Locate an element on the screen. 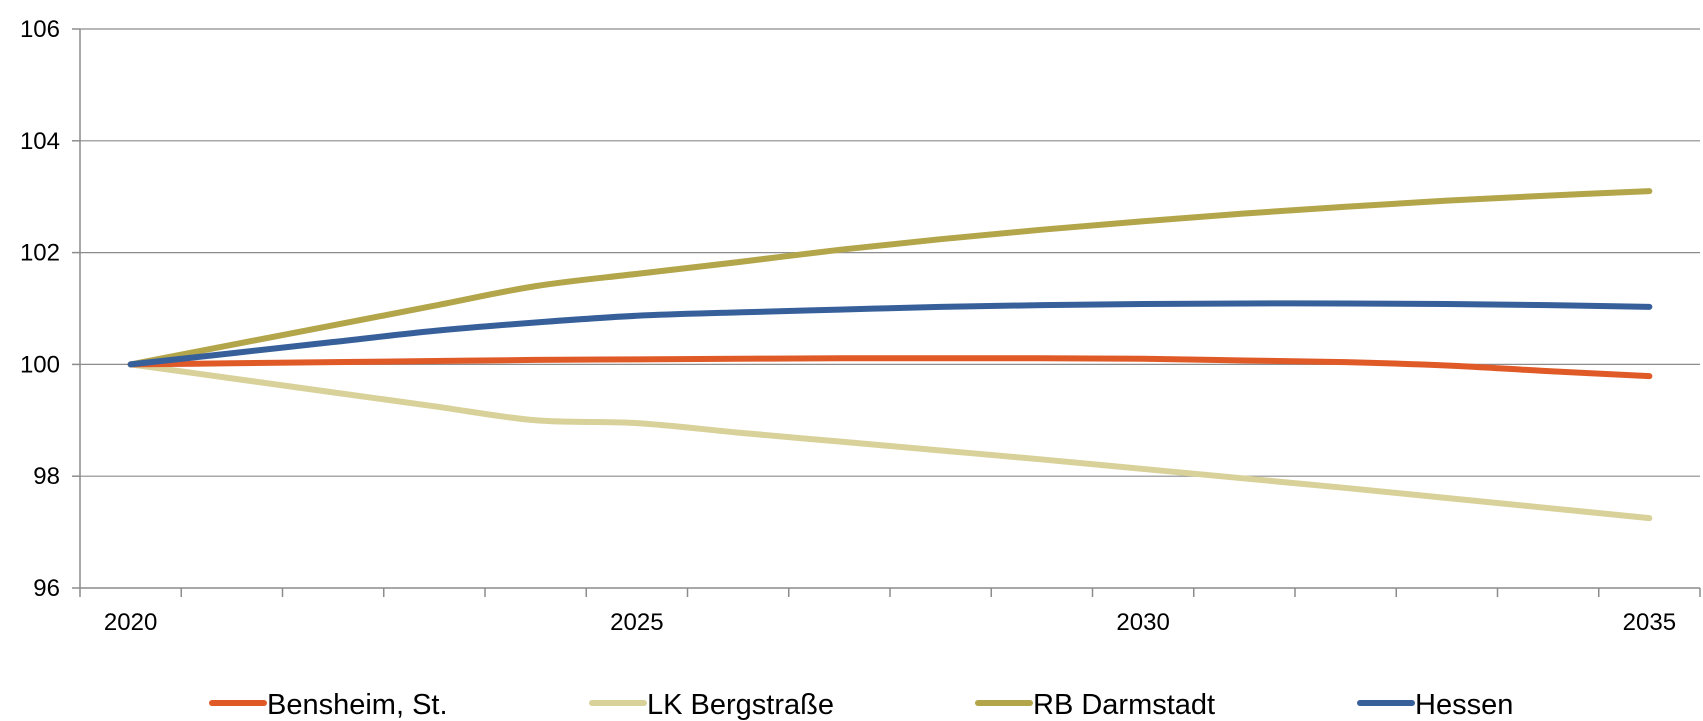  y-tick-label-102: 102 is located at coordinates (40, 253).